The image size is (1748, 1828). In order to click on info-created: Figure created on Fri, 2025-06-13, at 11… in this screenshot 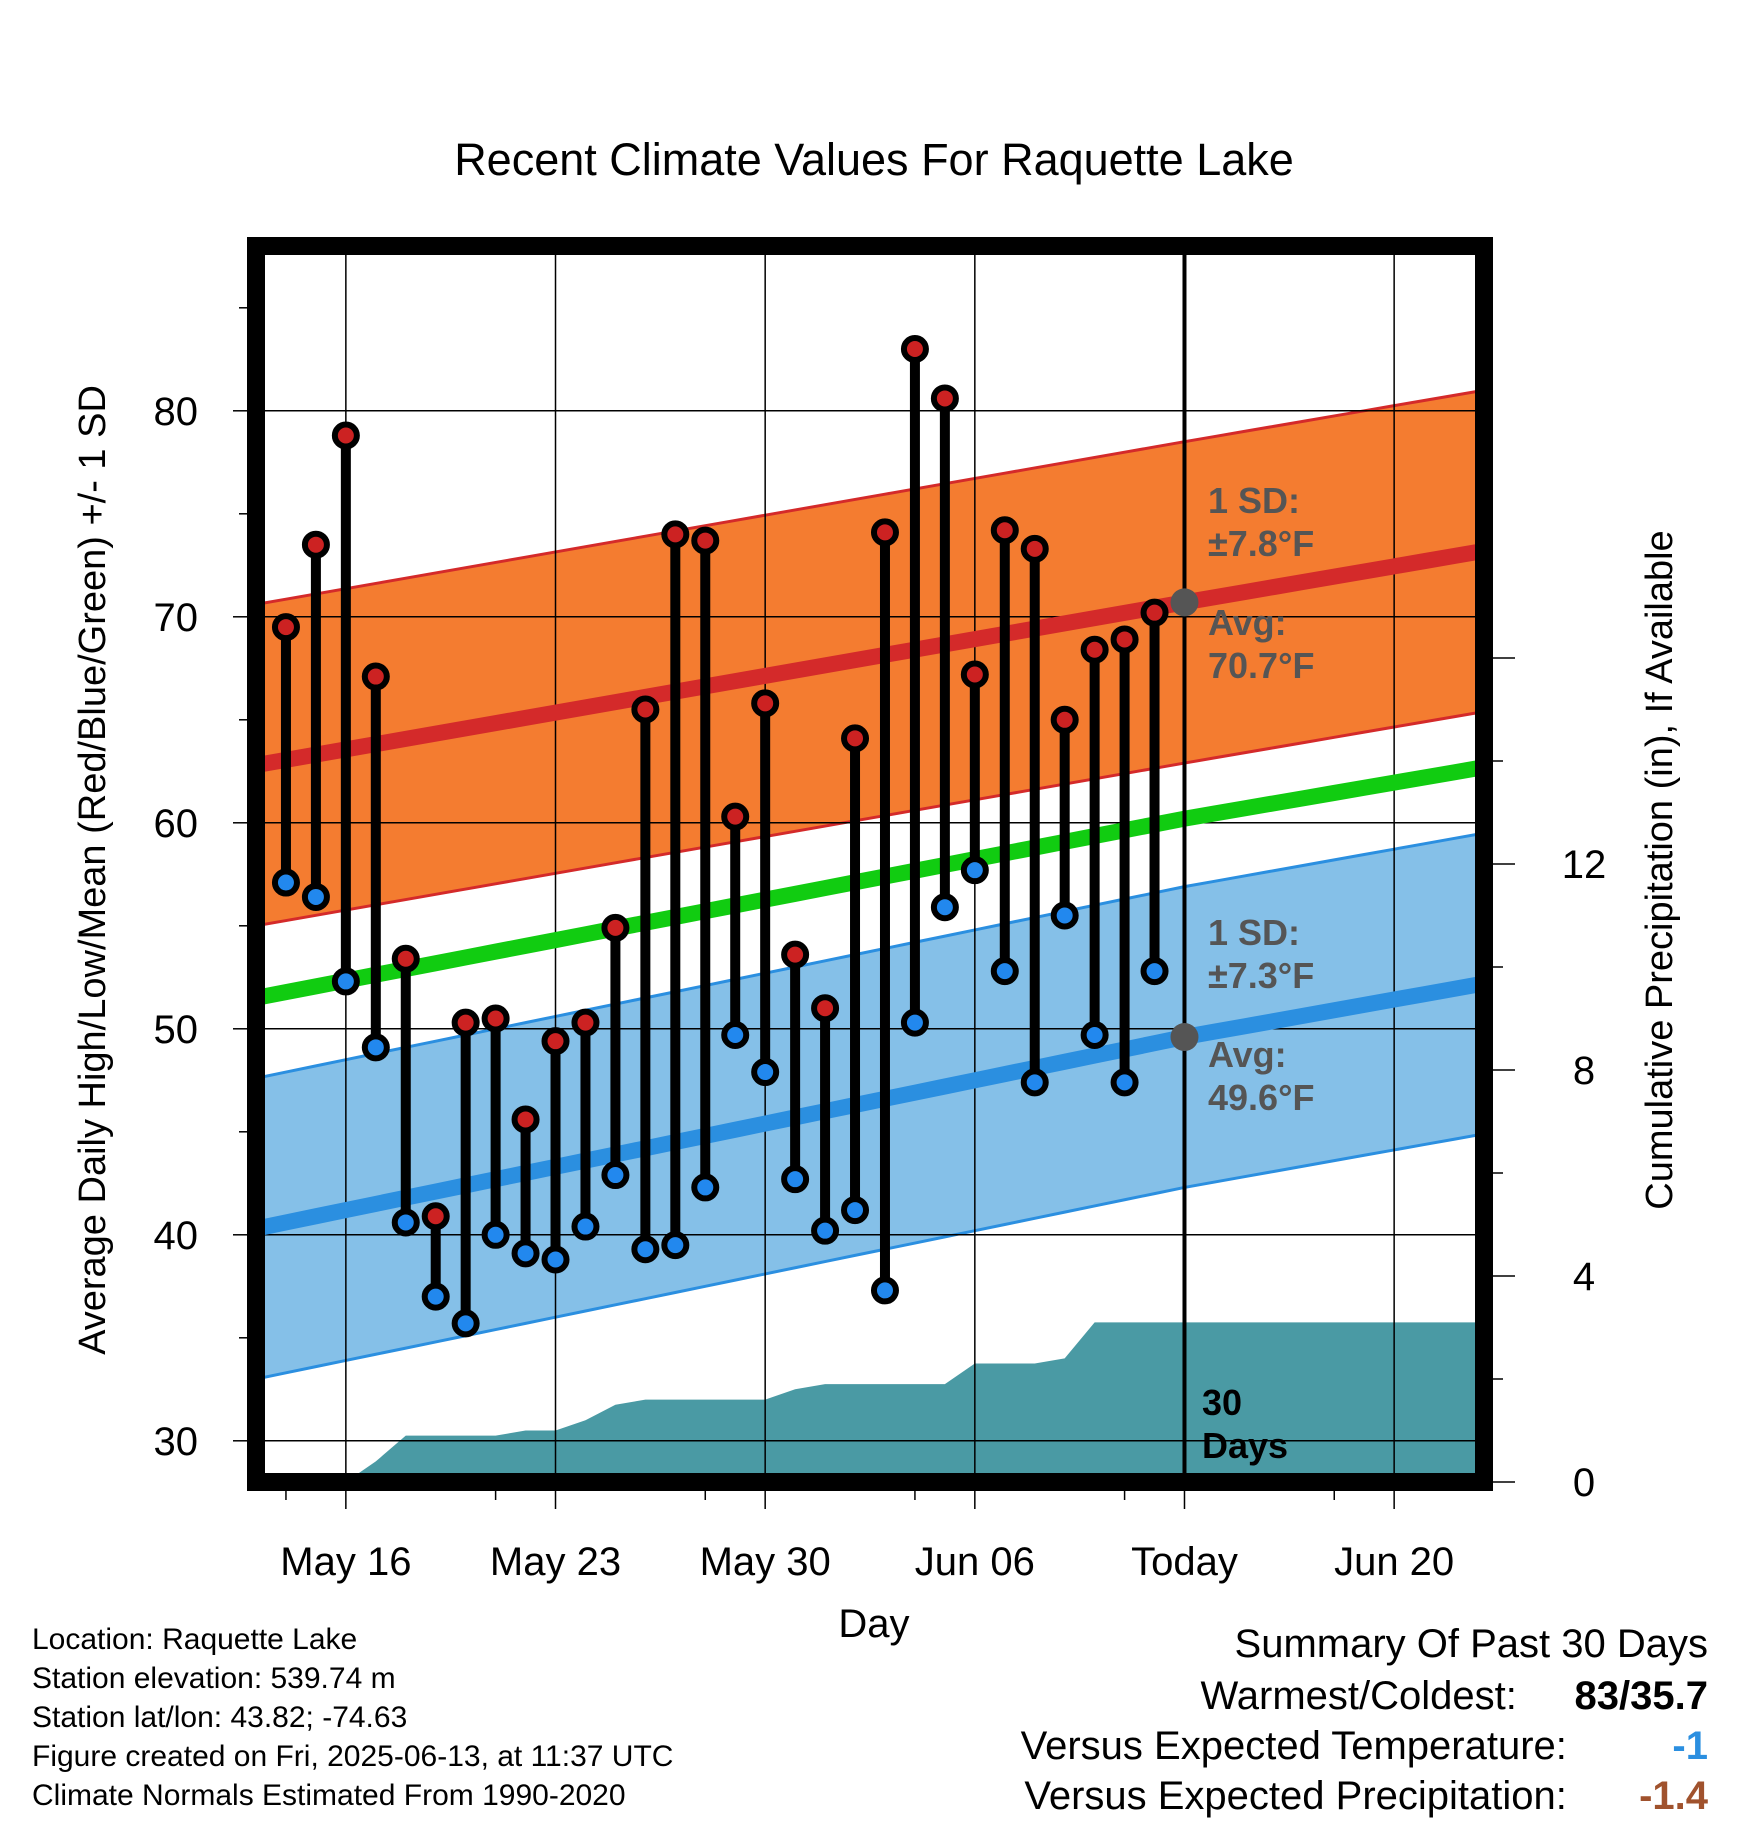, I will do `click(353, 1756)`.